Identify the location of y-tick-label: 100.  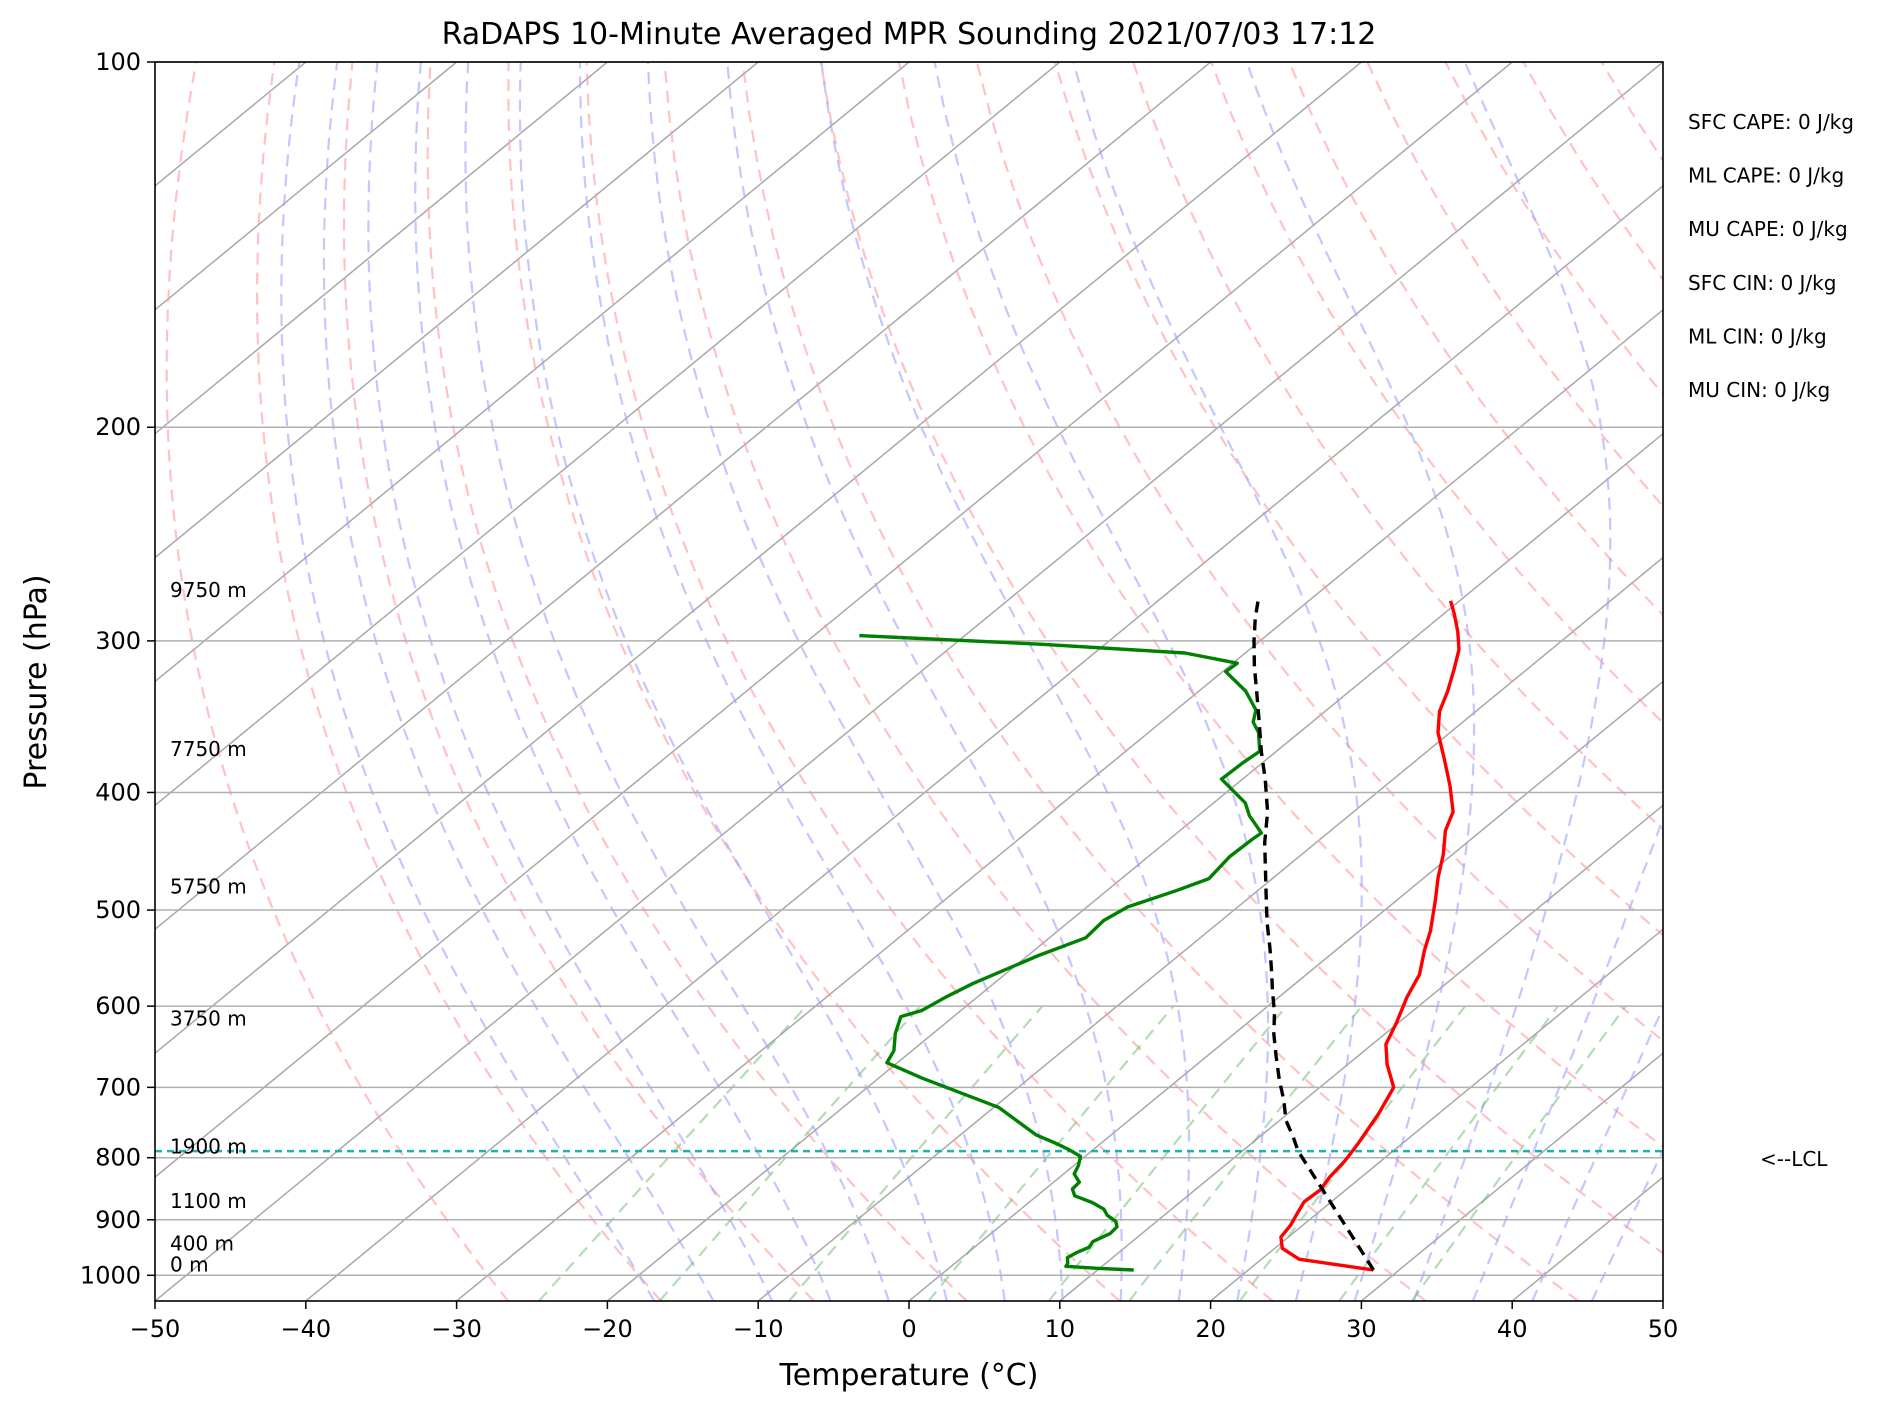
(118, 62).